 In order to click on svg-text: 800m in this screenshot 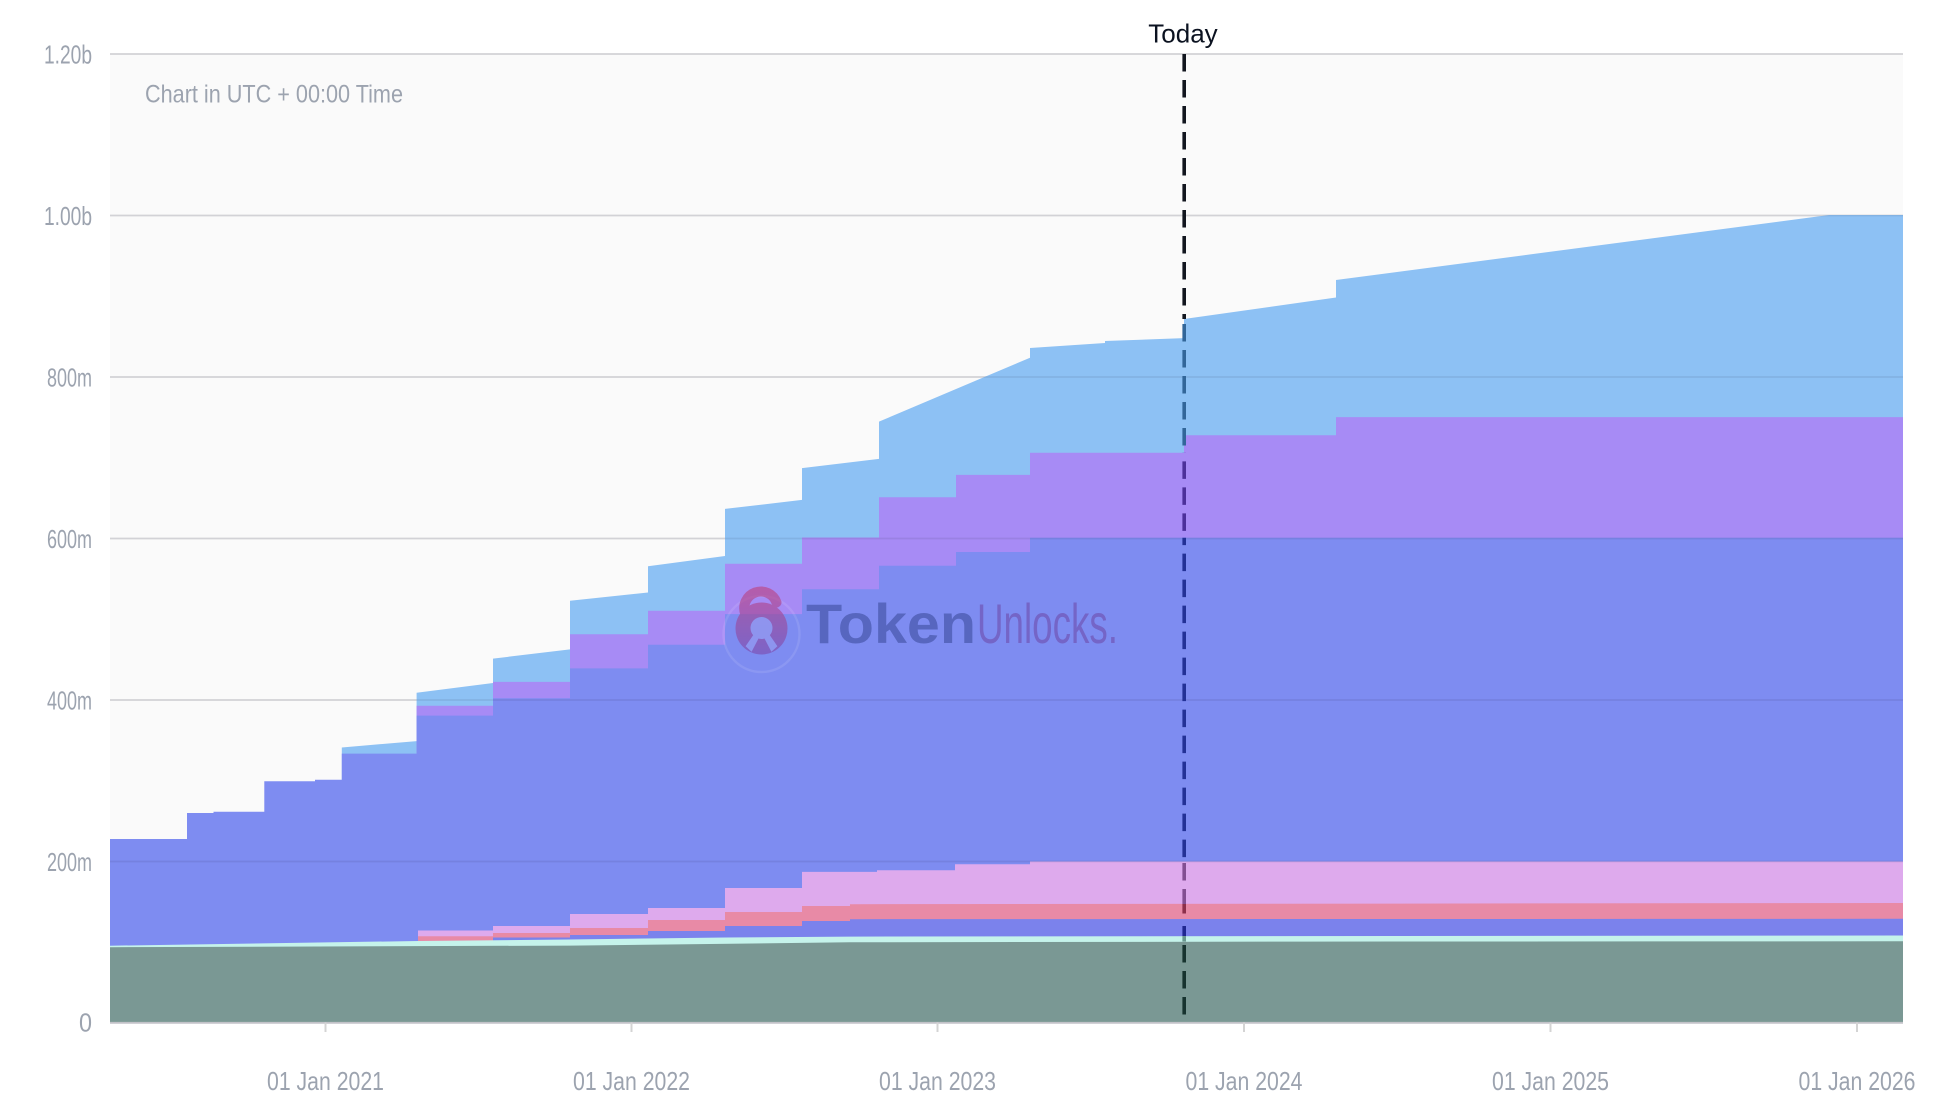, I will do `click(69, 378)`.